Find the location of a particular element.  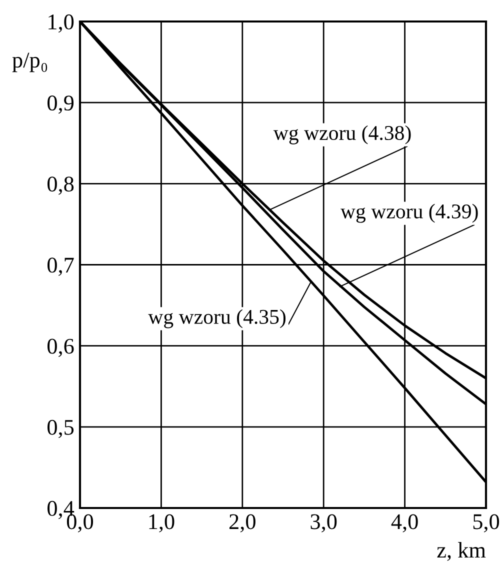

annotation: wg wzoru (4.38) is located at coordinates (342, 134).